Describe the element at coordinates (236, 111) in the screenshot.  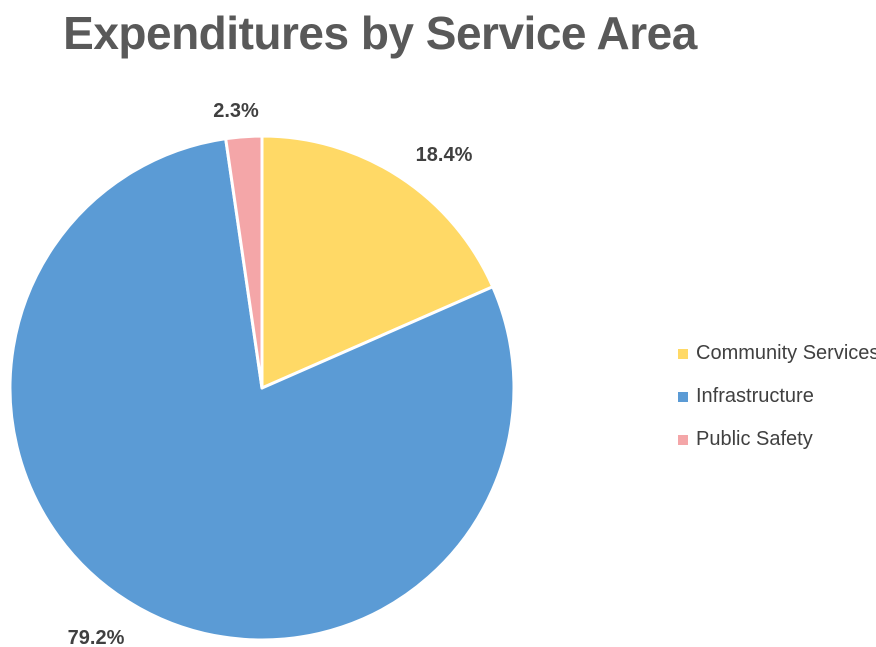
I see `data-label-public-safety: 2.3%` at that location.